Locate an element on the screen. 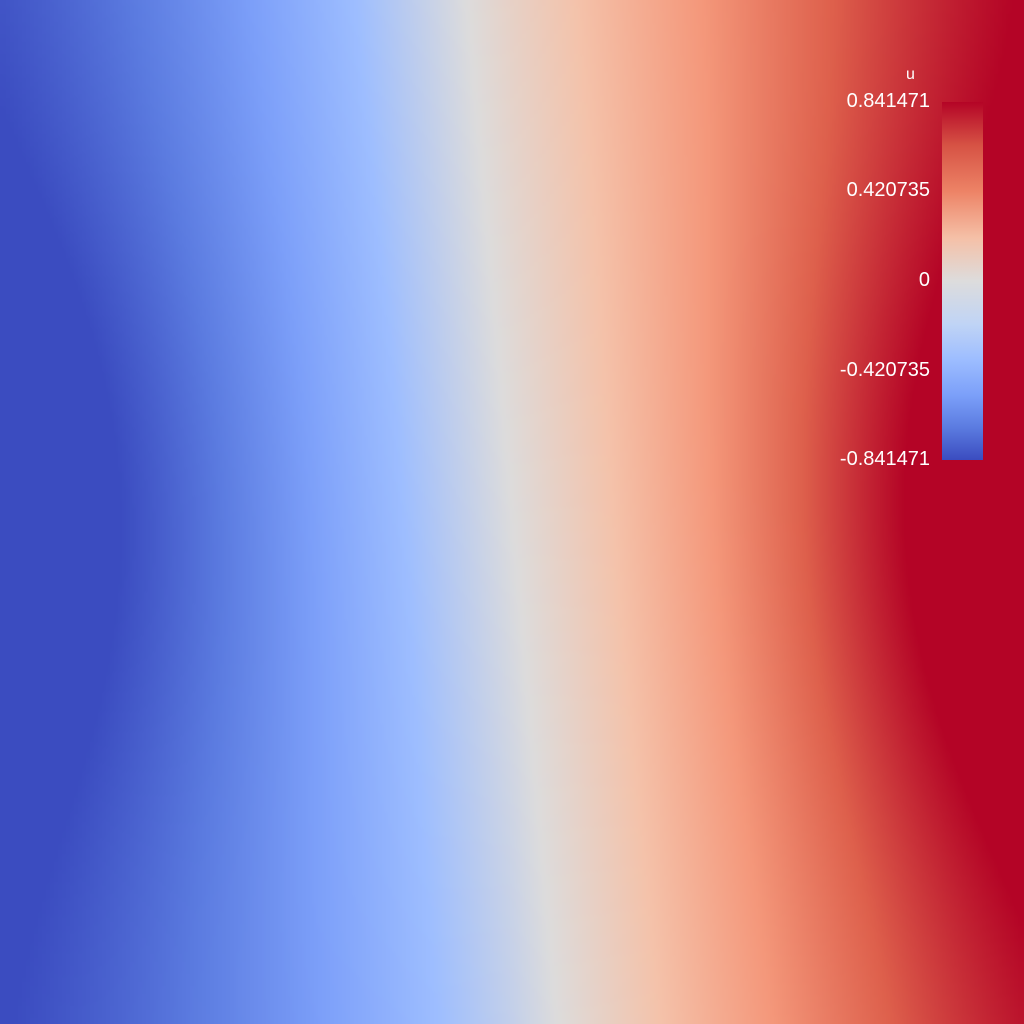 The width and height of the screenshot is (1024, 1024). colorbar-tick-label: -0.420735 is located at coordinates (884, 370).